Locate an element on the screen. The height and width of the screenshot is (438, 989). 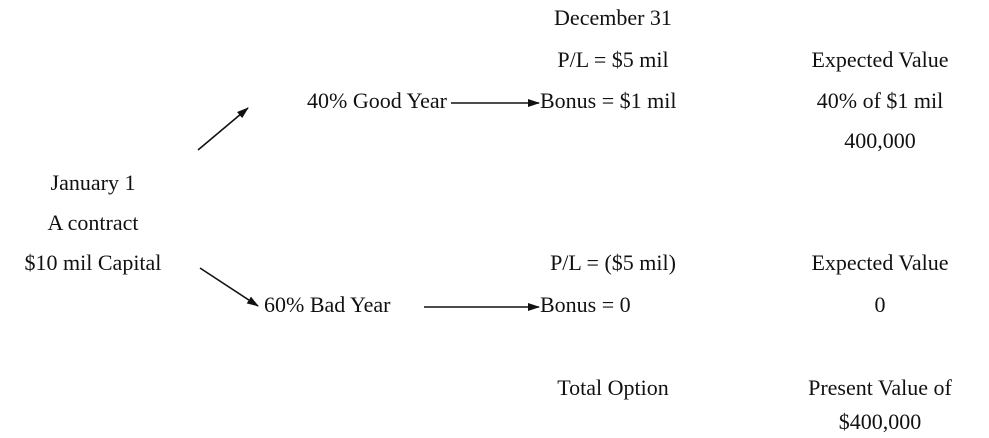
pl: P/L = $5 mil is located at coordinates (612, 59).